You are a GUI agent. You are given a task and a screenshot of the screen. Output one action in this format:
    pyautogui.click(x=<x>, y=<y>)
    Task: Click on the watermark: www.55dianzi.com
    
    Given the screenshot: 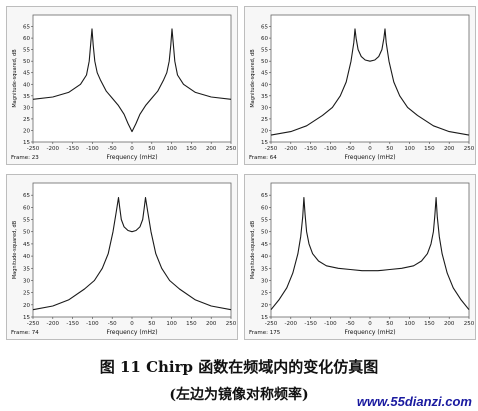 What is the action you would take?
    pyautogui.click(x=414, y=401)
    